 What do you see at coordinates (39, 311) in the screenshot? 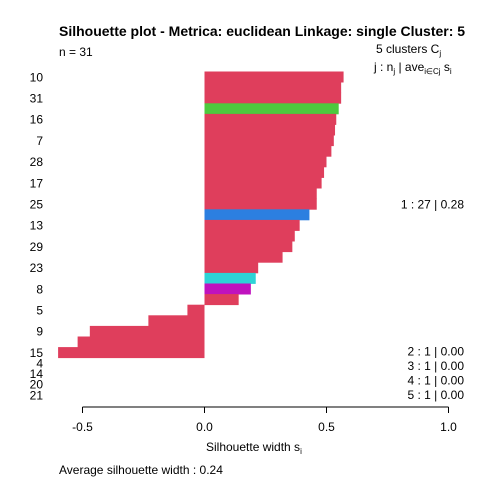
I see `observation-label: 5` at bounding box center [39, 311].